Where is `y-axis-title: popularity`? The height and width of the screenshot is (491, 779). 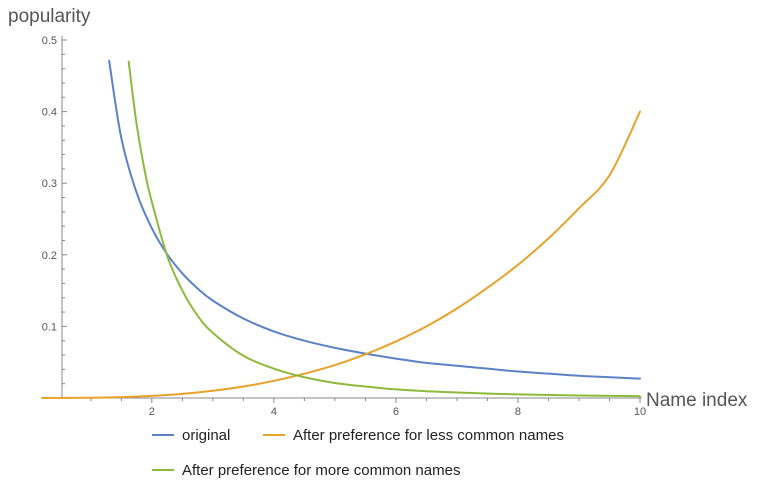 y-axis-title: popularity is located at coordinates (49, 16).